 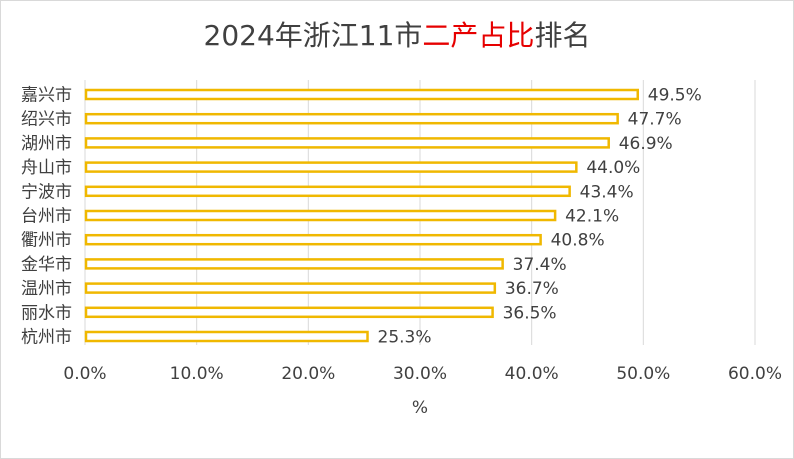 I want to click on data-label: 49.5%, so click(x=675, y=96).